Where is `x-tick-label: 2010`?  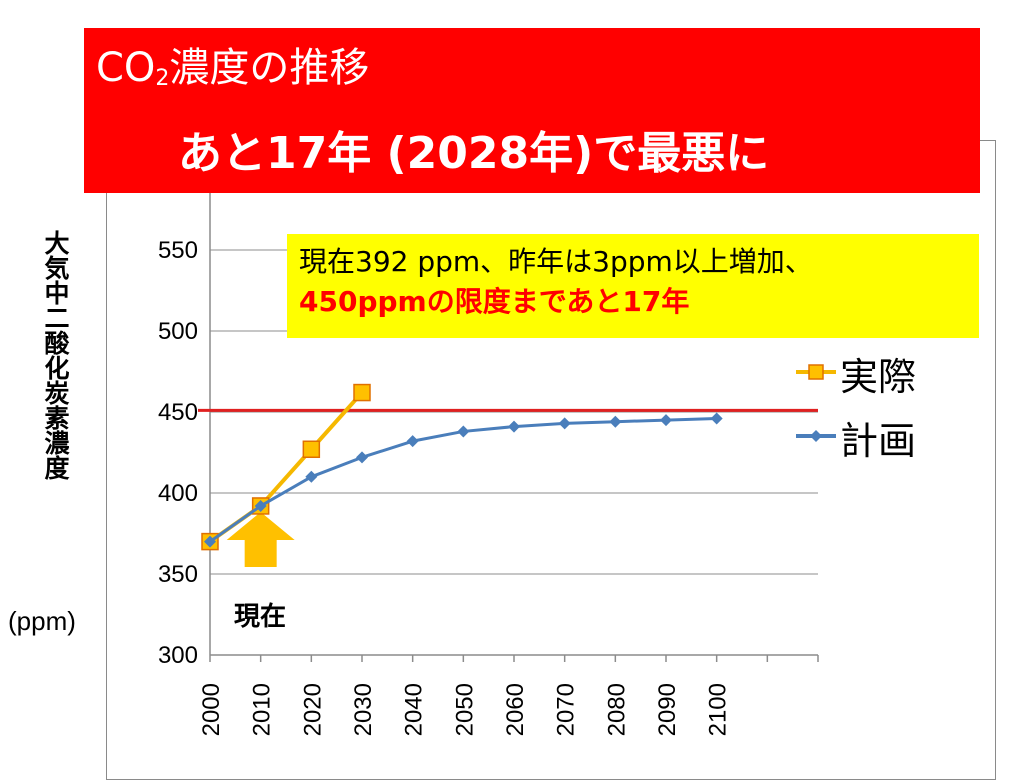 x-tick-label: 2010 is located at coordinates (262, 709).